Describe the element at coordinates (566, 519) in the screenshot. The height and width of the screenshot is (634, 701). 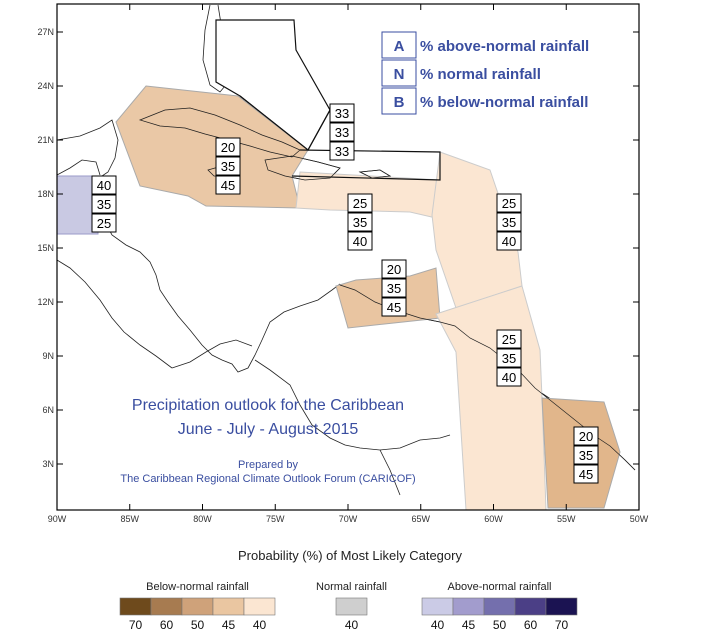
I see `lon-tick-label: 55W` at that location.